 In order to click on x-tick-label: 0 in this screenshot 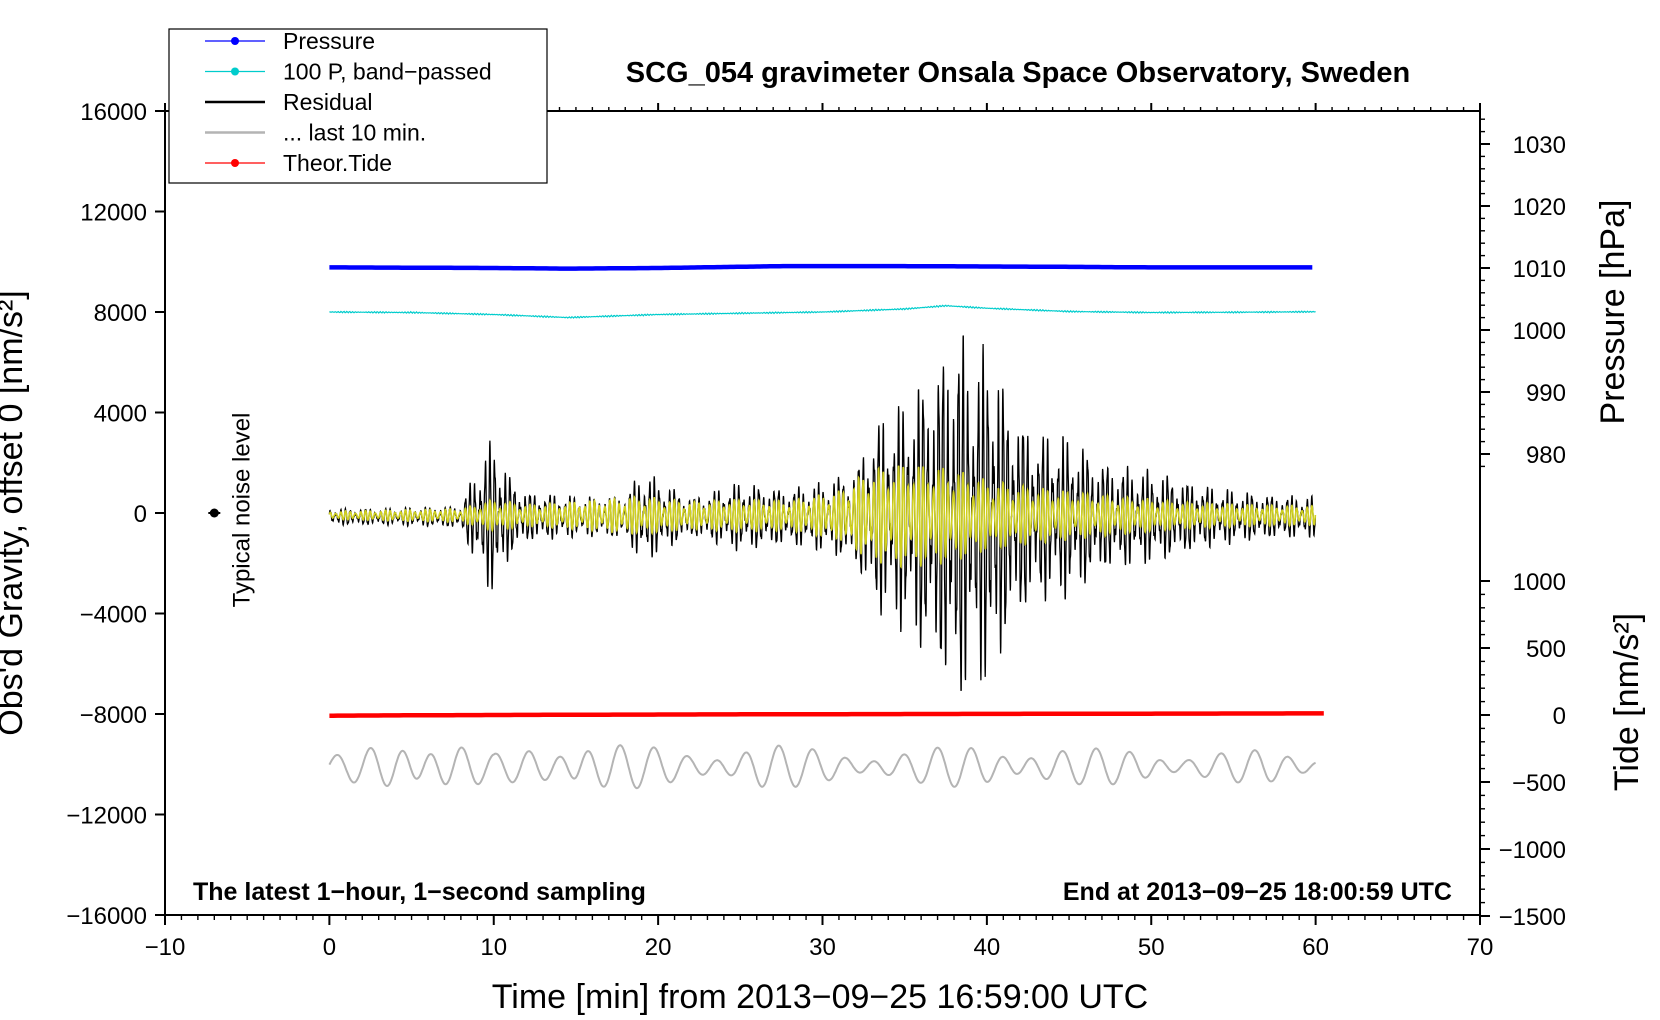, I will do `click(329, 947)`.